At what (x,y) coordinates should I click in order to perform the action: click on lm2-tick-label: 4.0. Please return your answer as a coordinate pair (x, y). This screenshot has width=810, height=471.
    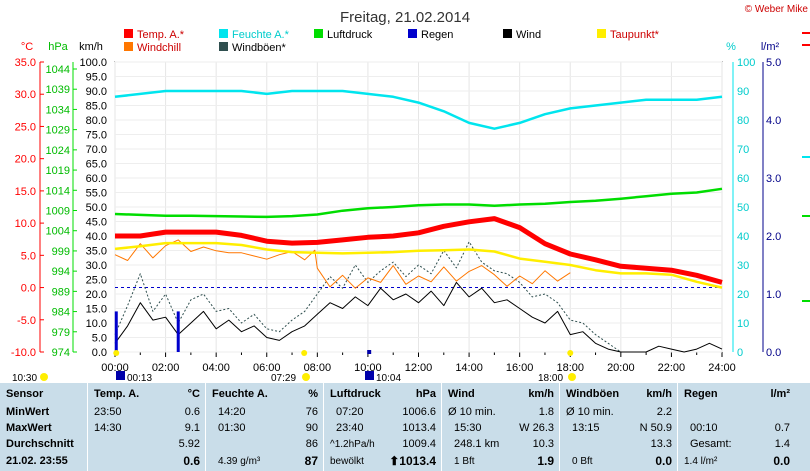
    Looking at the image, I should click on (773, 121).